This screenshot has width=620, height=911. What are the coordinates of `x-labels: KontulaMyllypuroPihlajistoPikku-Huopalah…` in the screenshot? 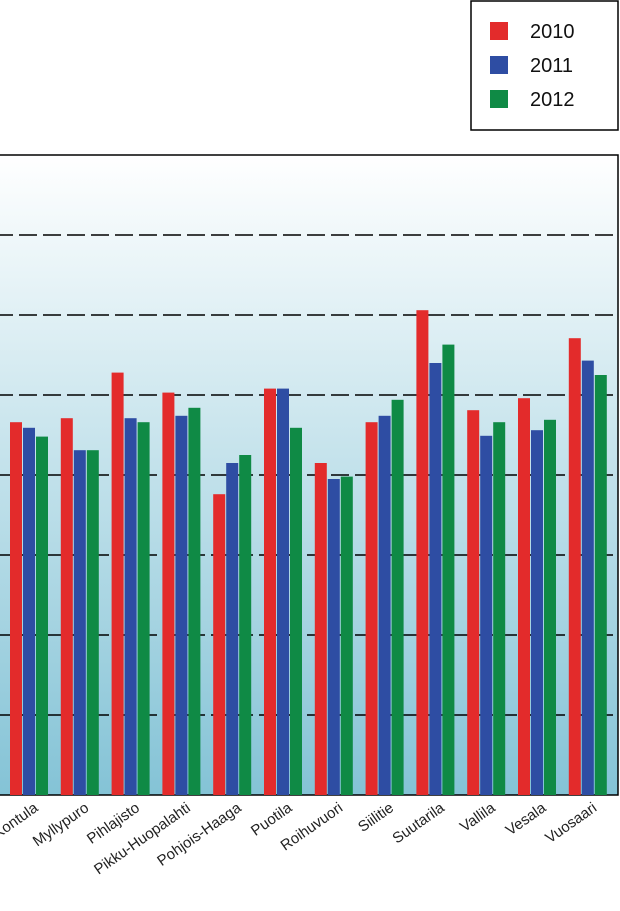 It's located at (300, 838).